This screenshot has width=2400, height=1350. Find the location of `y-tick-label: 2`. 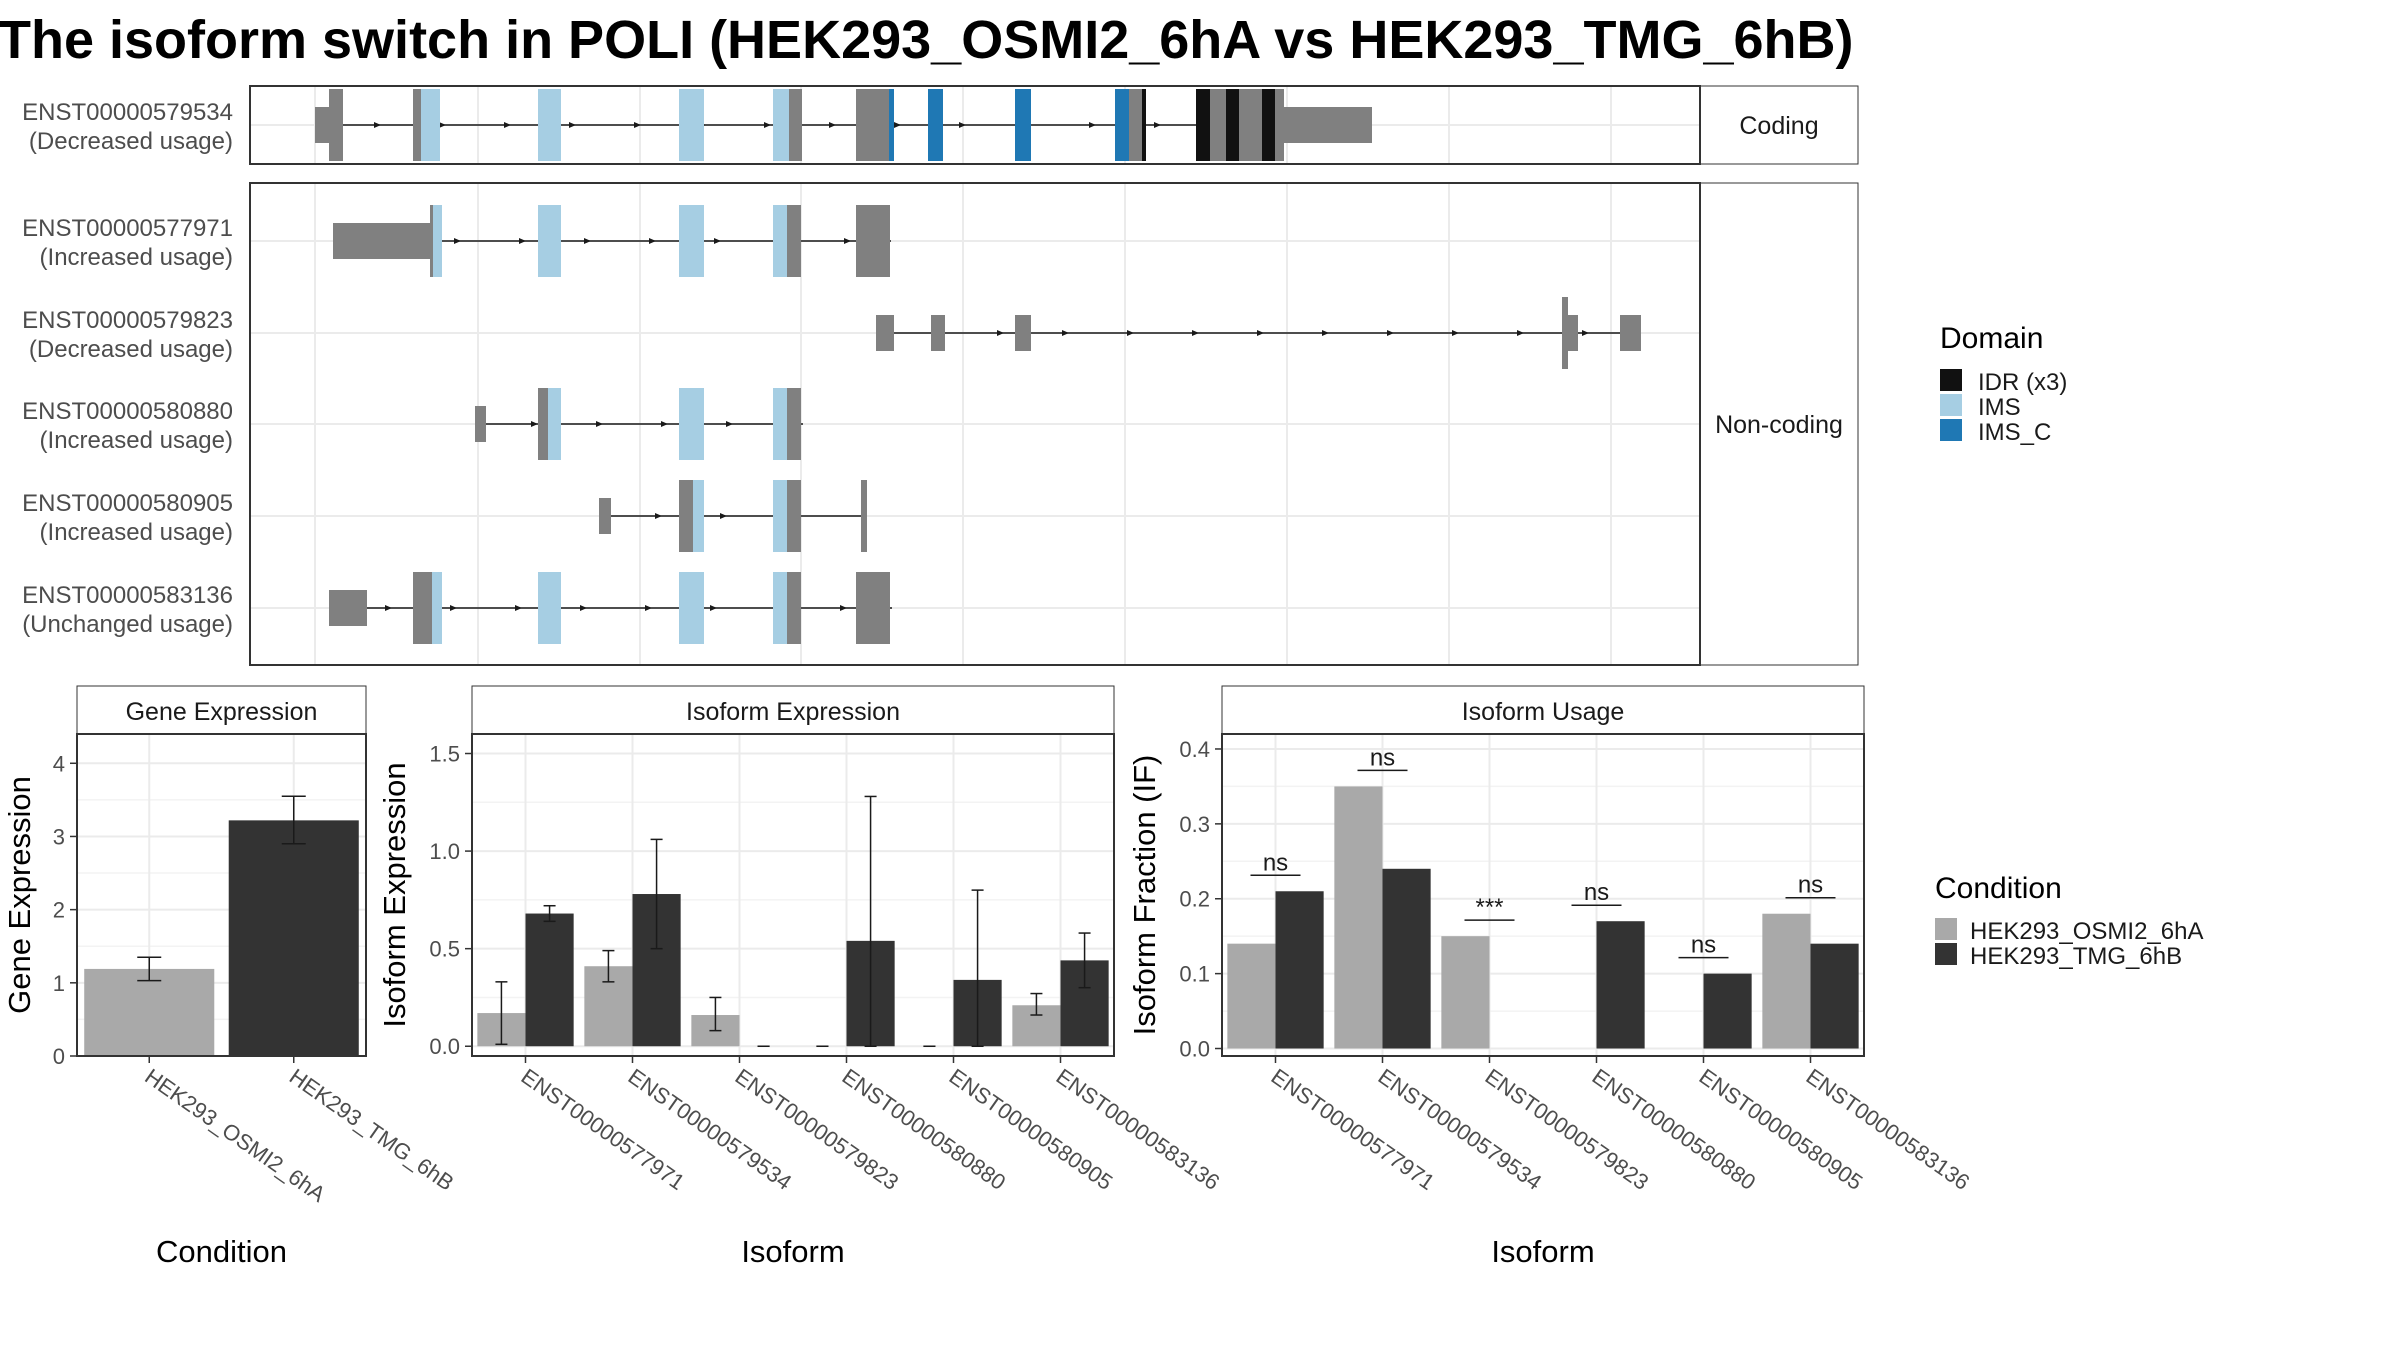

y-tick-label: 2 is located at coordinates (59, 910).